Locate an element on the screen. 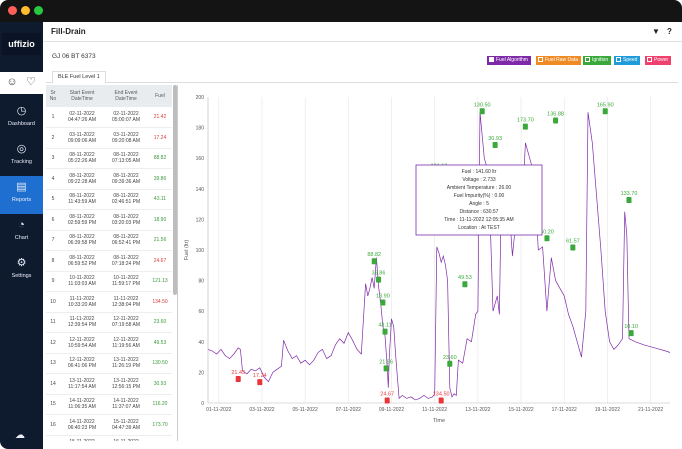 The image size is (682, 449). sidebar-item-chart: ◔ Chart is located at coordinates (21, 233).